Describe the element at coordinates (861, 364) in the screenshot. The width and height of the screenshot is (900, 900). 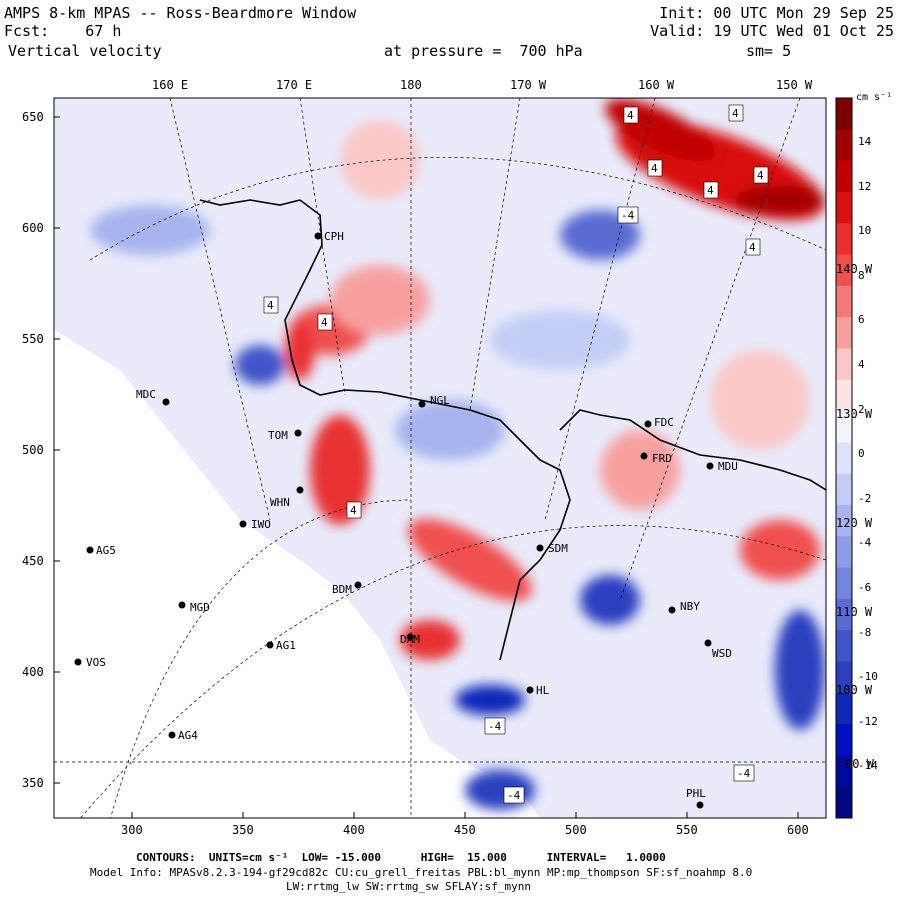
I see `colorbar-label: 4` at that location.